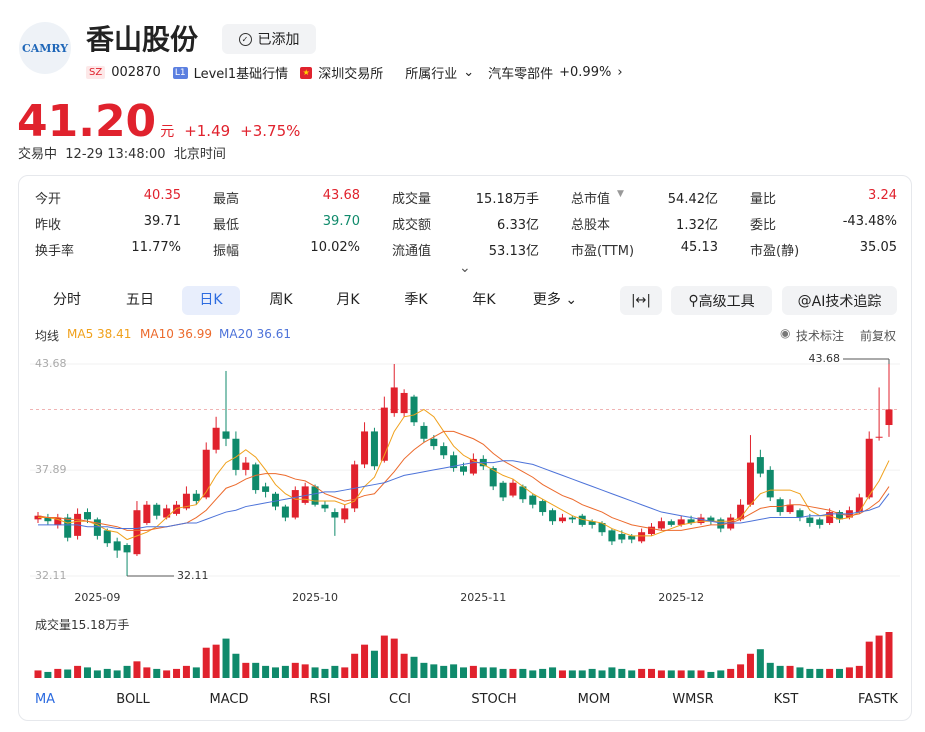  I want to click on stat-label: 市盈(TTM), so click(603, 251).